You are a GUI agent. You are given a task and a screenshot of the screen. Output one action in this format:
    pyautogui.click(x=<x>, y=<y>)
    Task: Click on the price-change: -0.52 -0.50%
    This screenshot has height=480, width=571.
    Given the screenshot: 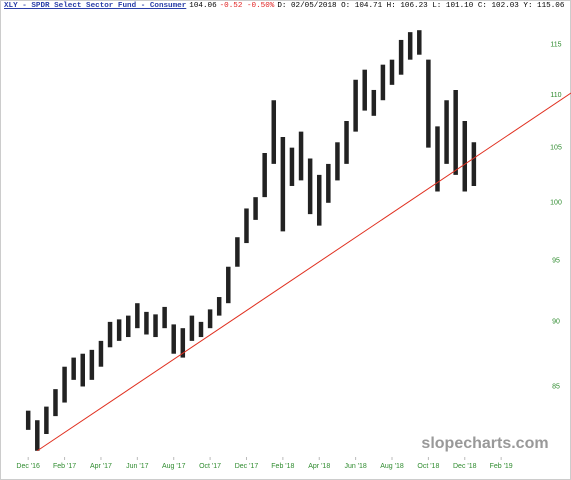 What is the action you would take?
    pyautogui.click(x=247, y=6)
    